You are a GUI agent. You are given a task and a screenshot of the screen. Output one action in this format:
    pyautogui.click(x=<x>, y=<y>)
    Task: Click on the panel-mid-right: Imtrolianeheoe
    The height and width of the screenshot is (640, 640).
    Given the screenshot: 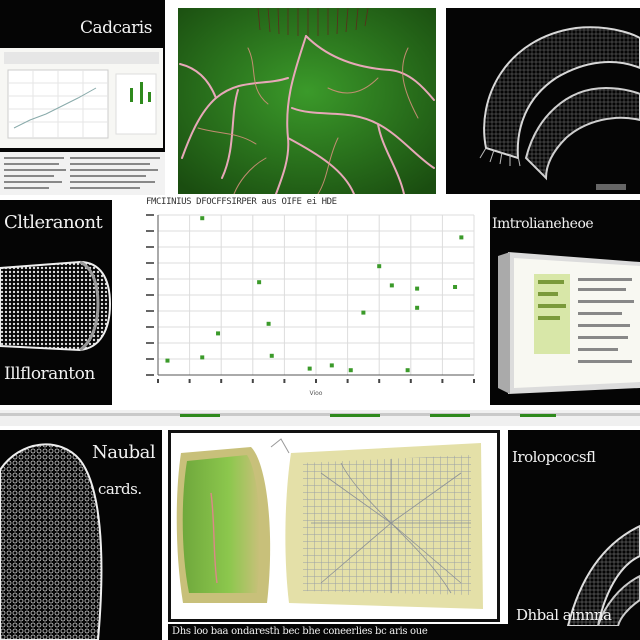 What is the action you would take?
    pyautogui.click(x=565, y=302)
    